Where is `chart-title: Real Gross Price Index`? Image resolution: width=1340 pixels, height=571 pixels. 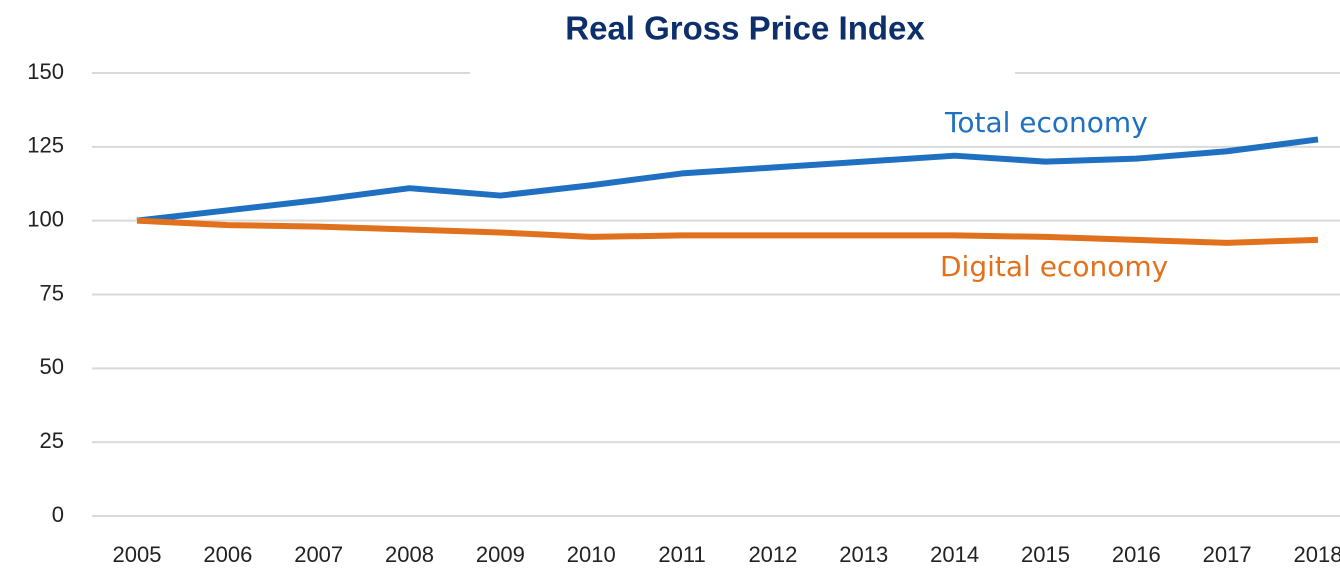
chart-title: Real Gross Price Index is located at coordinates (745, 28).